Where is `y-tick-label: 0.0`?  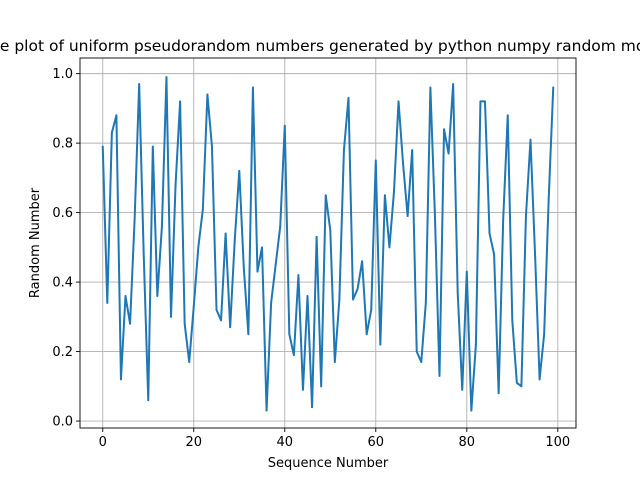 y-tick-label: 0.0 is located at coordinates (62, 422).